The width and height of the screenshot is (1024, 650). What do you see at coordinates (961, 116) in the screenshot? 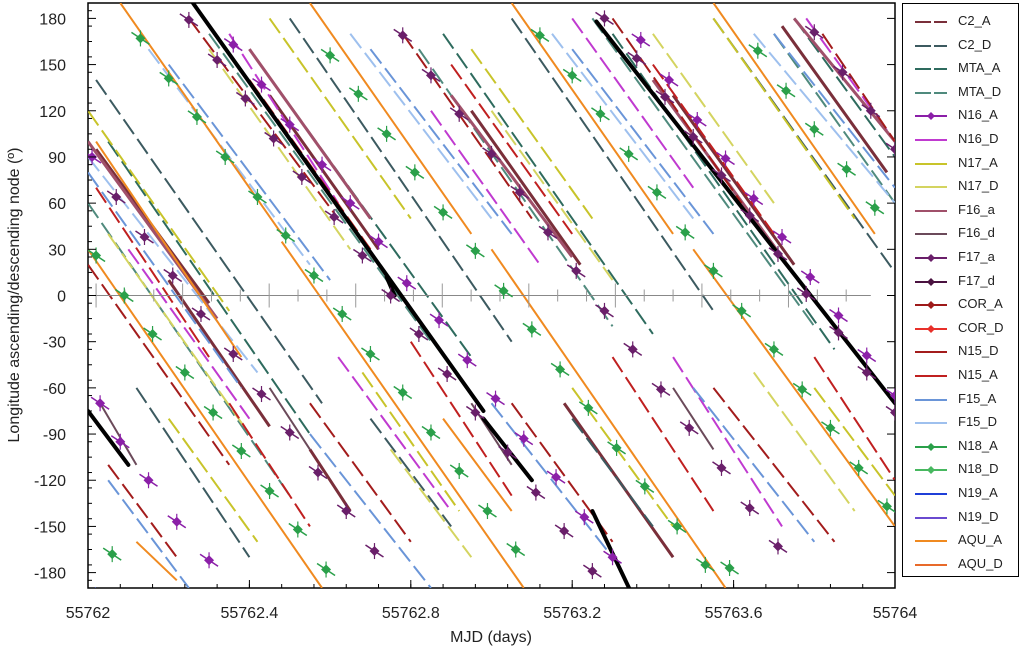
I see `legend-item: N16_A` at bounding box center [961, 116].